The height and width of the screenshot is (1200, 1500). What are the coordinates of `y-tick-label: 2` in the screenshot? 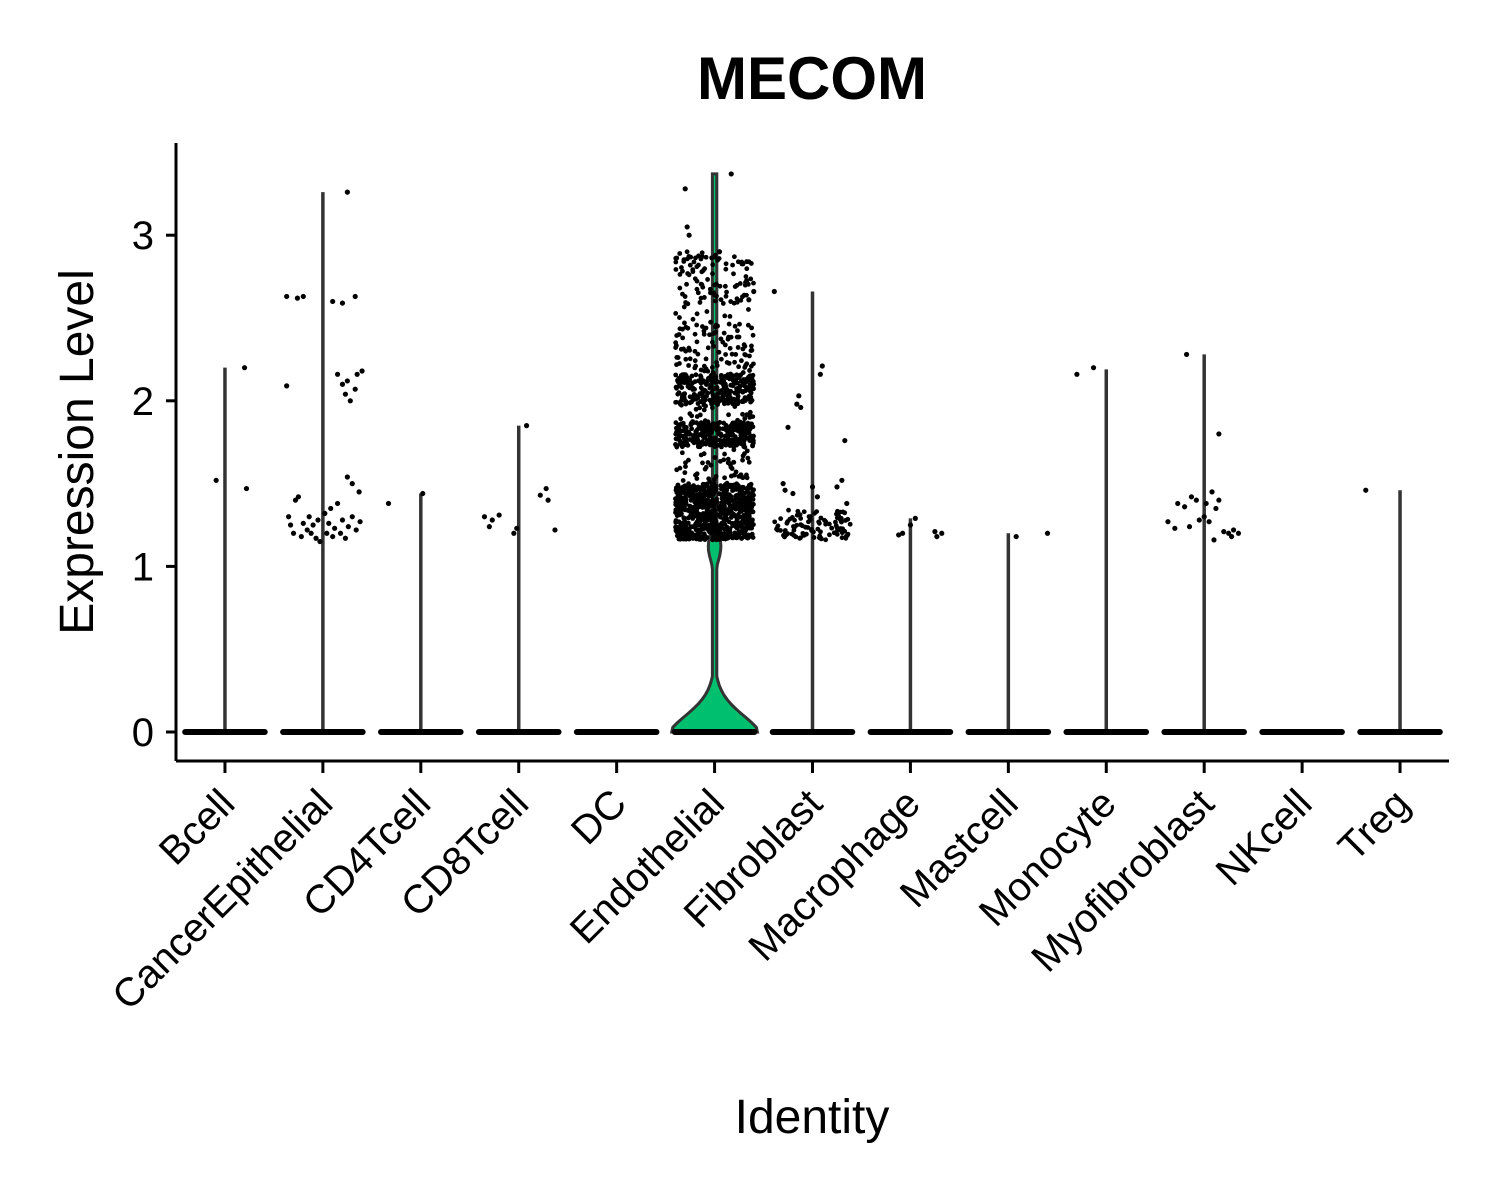 It's located at (143, 402).